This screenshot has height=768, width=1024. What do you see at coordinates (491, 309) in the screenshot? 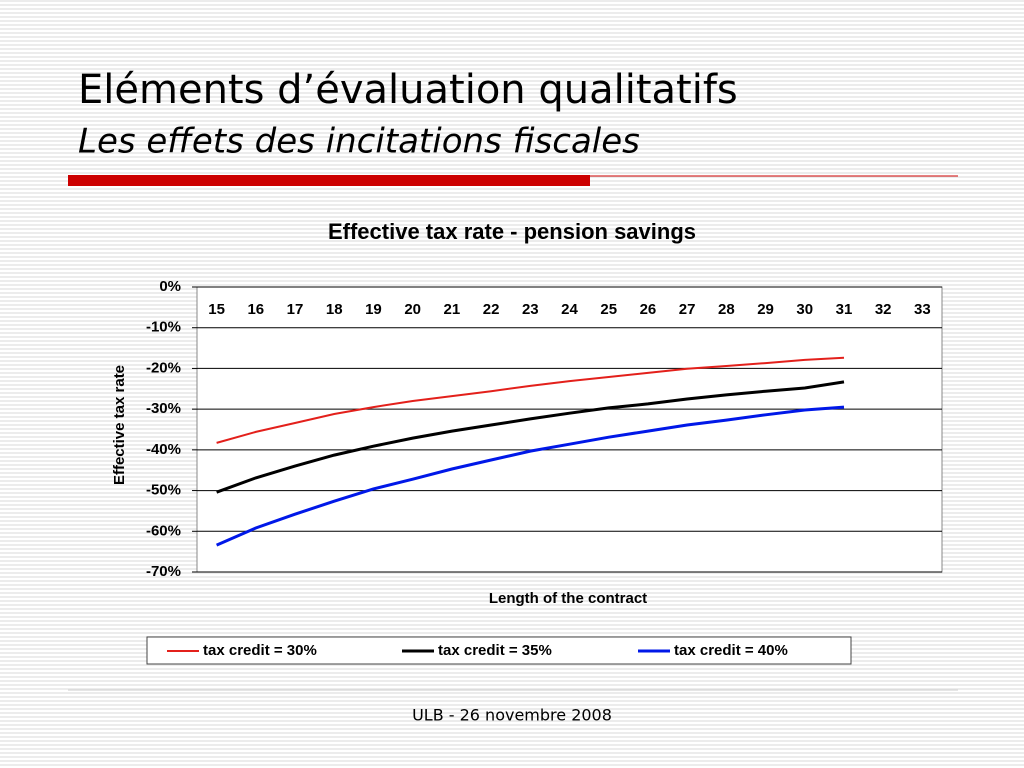
I see `x-tick-label: 22` at bounding box center [491, 309].